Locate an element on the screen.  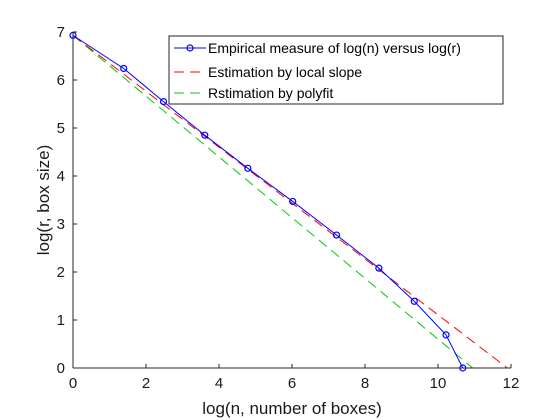
legend-marker-empirical is located at coordinates (190, 48).